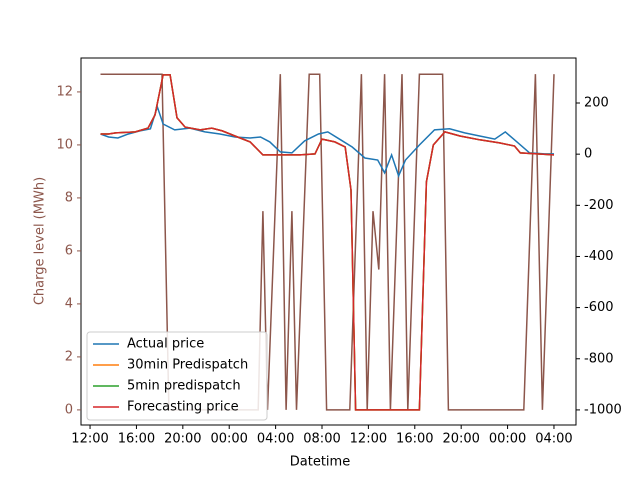 This screenshot has width=640, height=484. Describe the element at coordinates (64, 91) in the screenshot. I see `y-tick-label: 12` at that location.